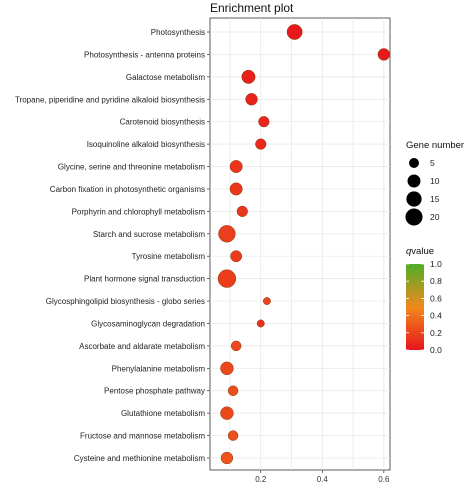 This screenshot has width=474, height=484. I want to click on color-legend: qvalue 1.0 0.8 0.6 0.4 0.2 0.0, so click(424, 300).